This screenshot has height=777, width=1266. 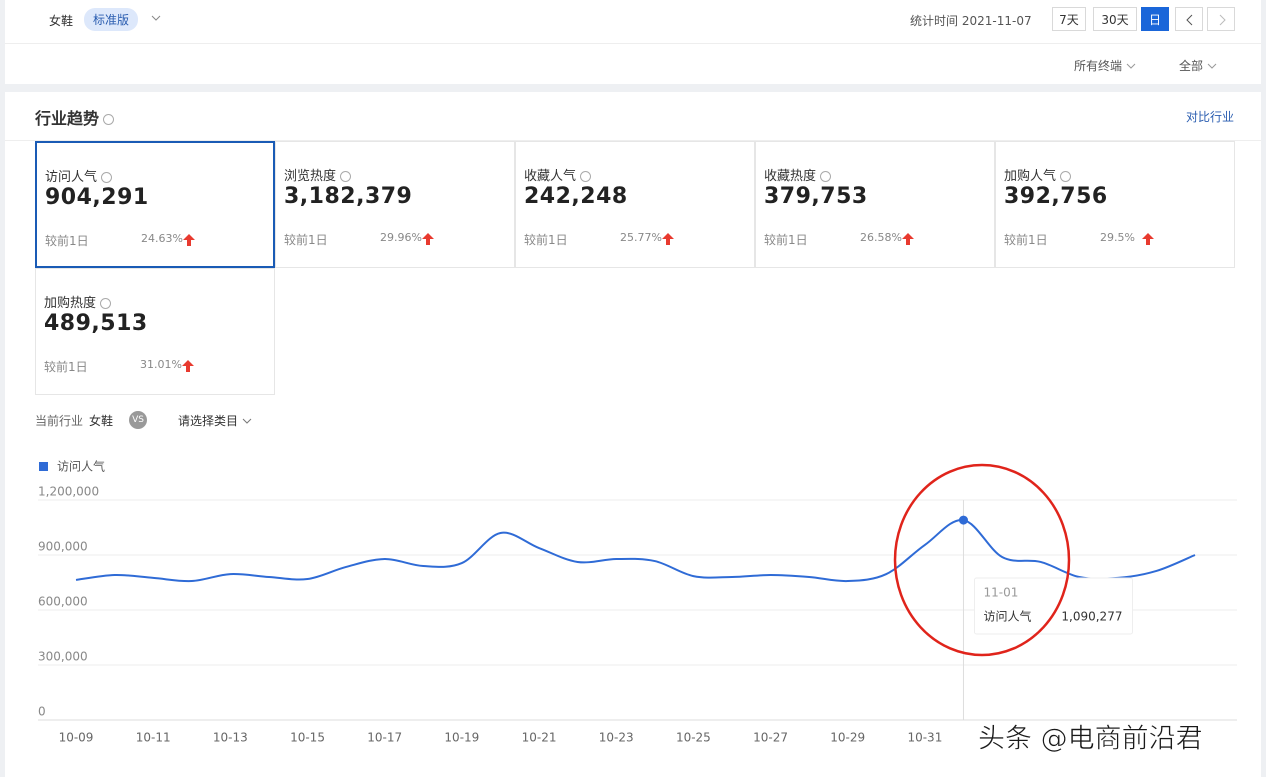 What do you see at coordinates (558, 174) in the screenshot?
I see `metric-label: 收藏人气` at bounding box center [558, 174].